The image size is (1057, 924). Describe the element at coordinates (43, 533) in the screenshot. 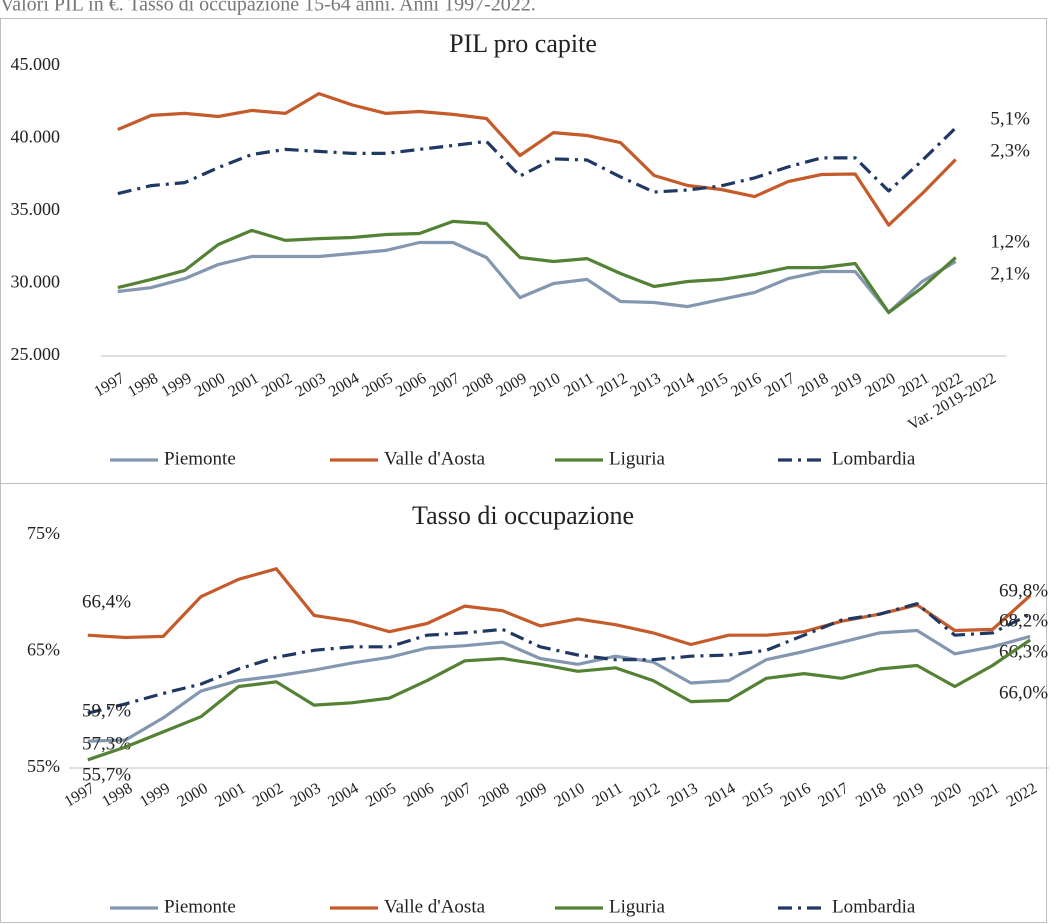

I see `y-tick-label: 75%` at that location.